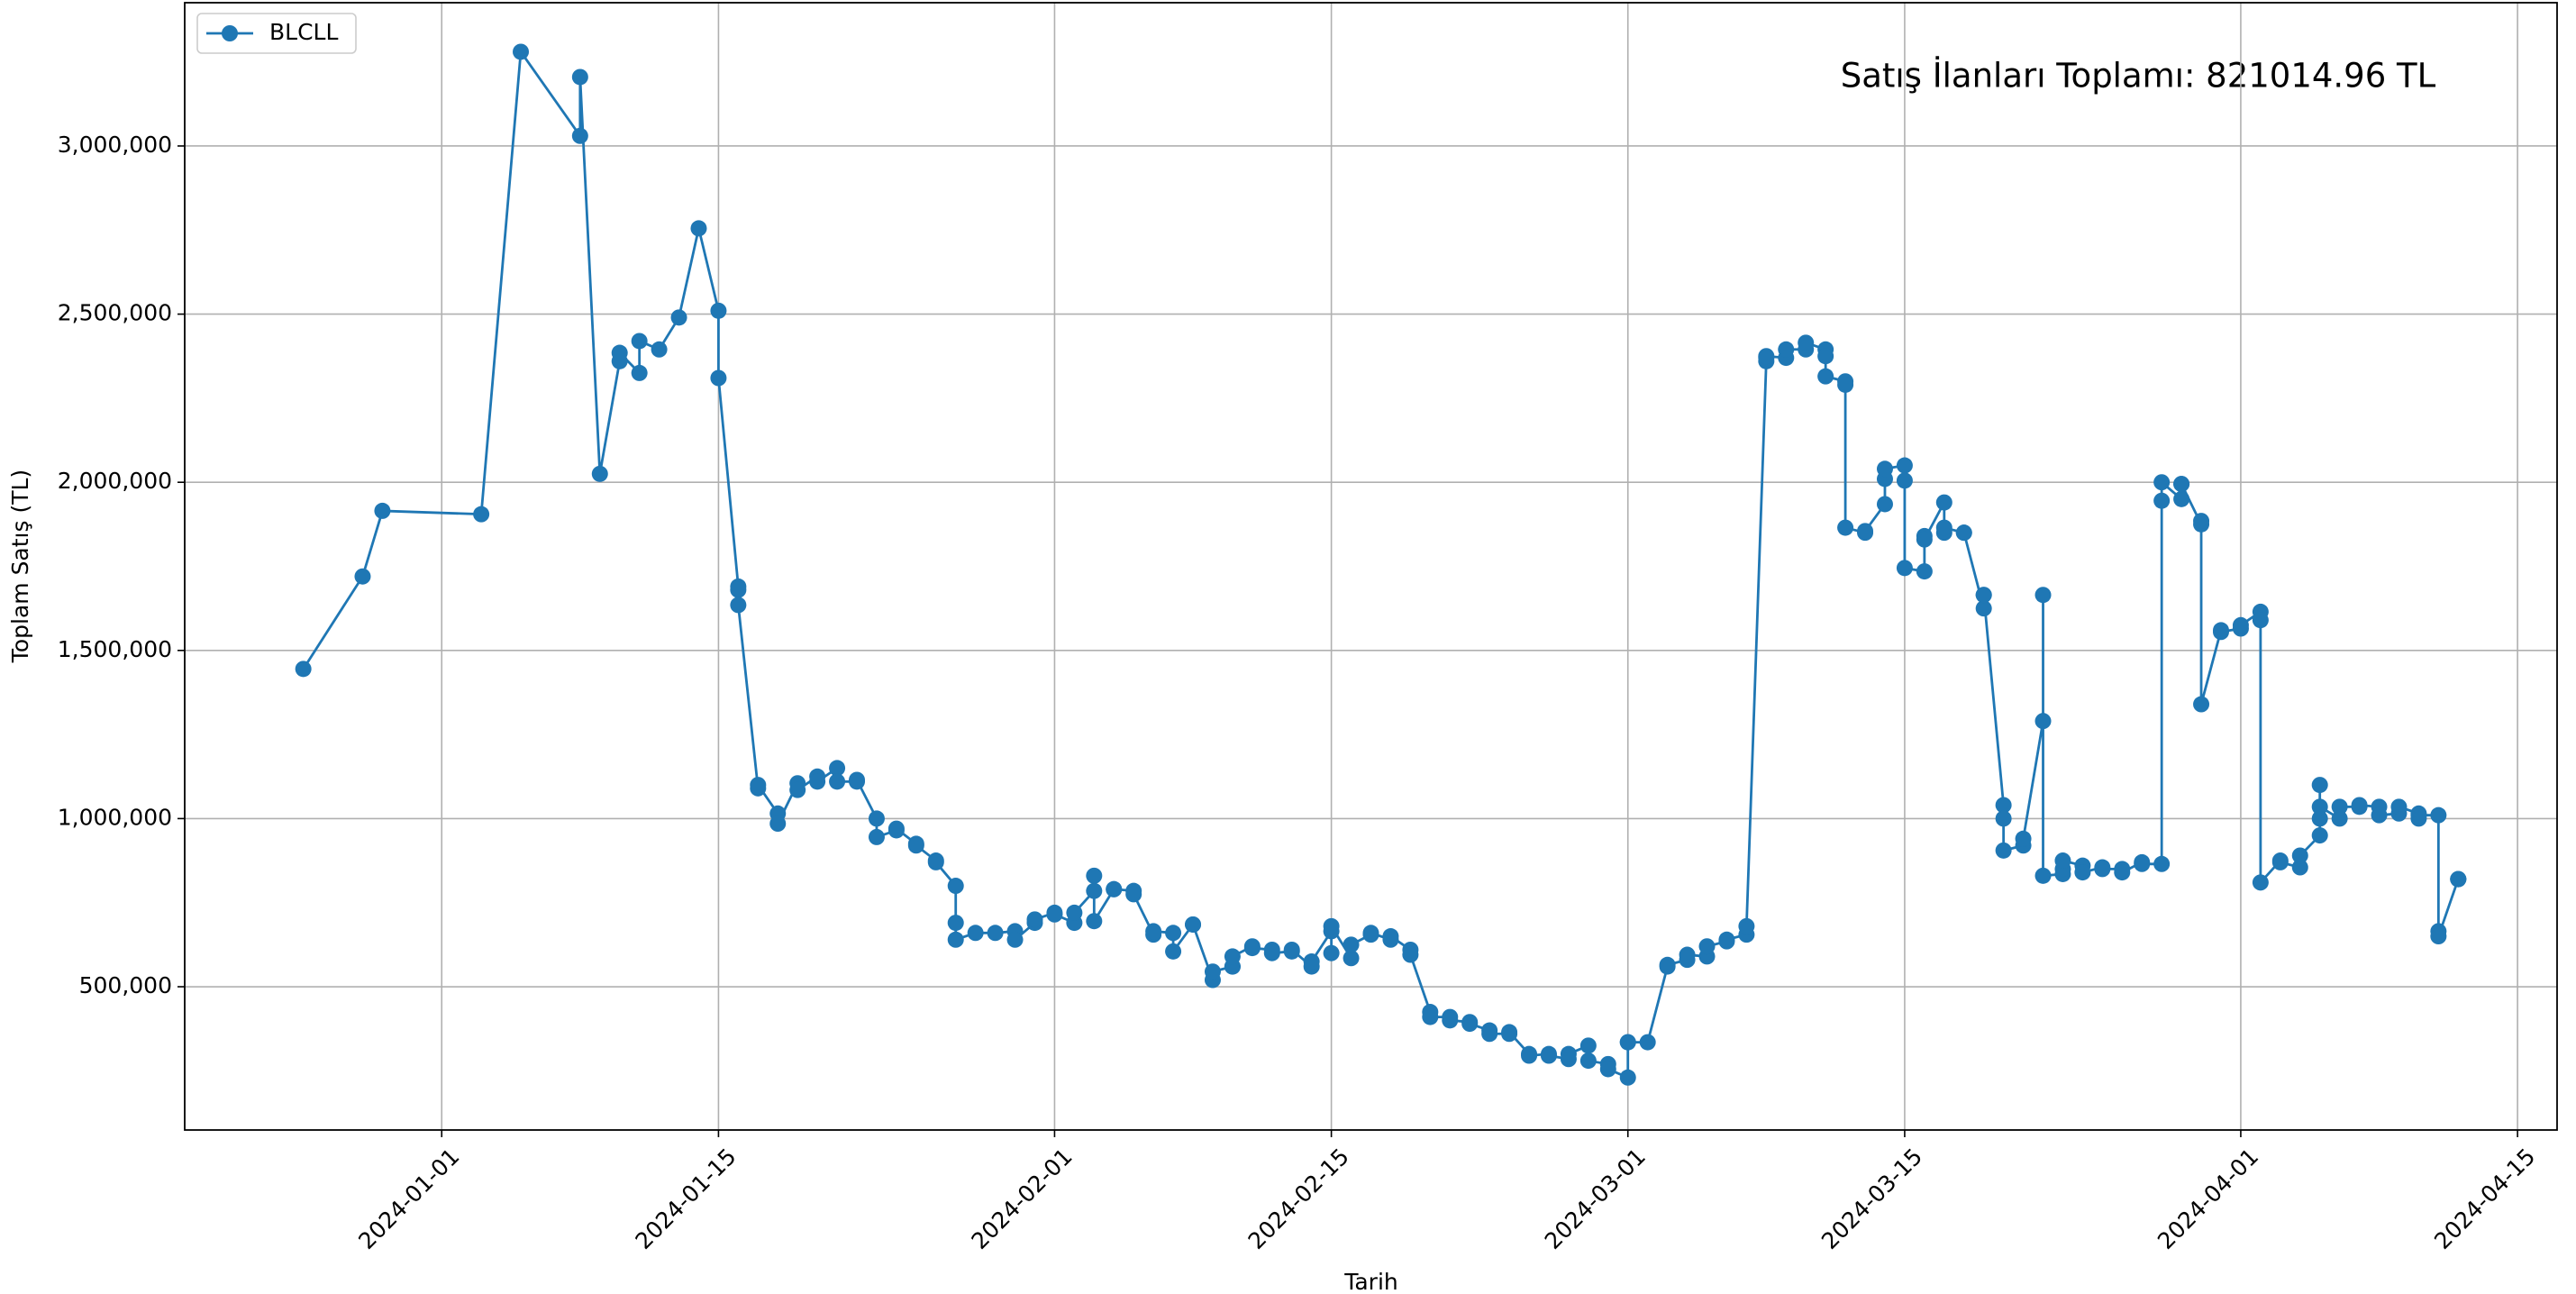  What do you see at coordinates (2484, 1199) in the screenshot?
I see `x-tick-label: 2024-04-15` at bounding box center [2484, 1199].